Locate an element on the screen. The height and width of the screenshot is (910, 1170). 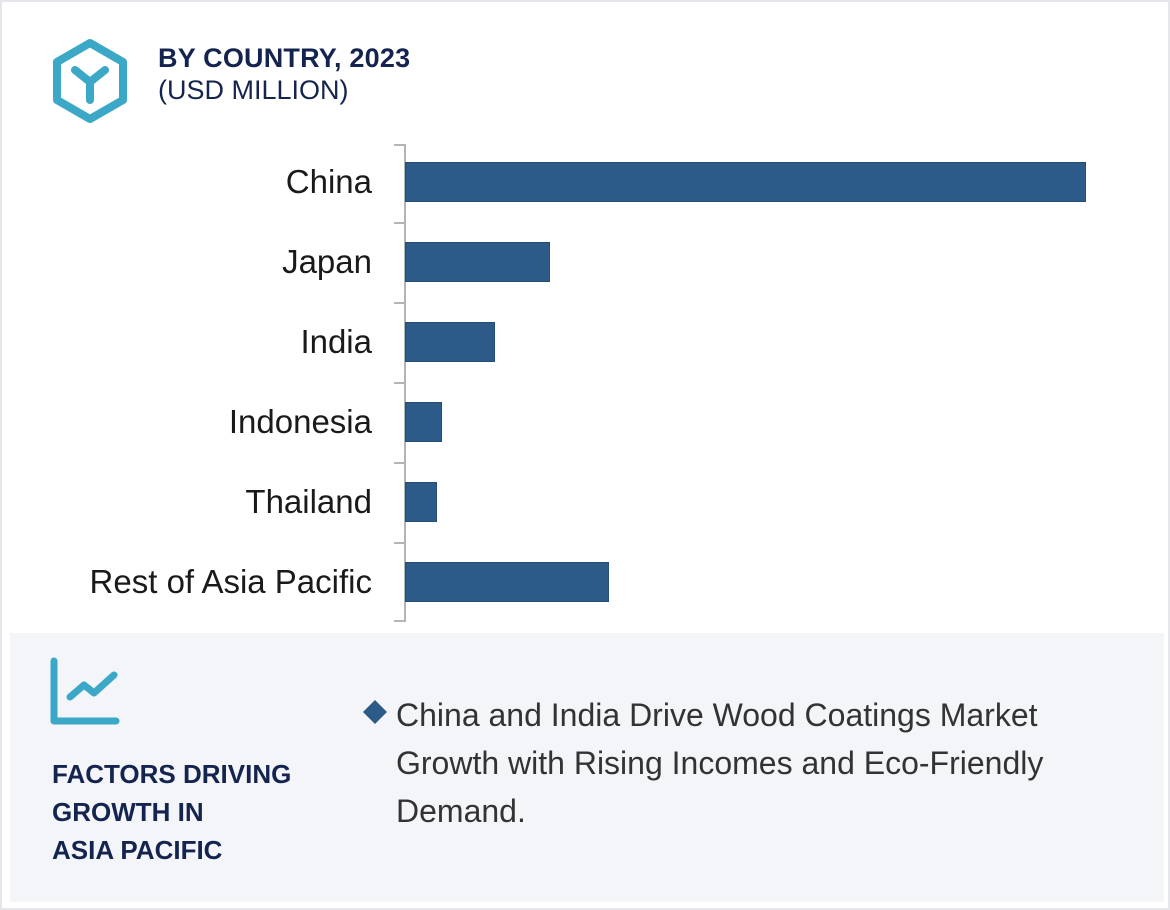
bar-row: Indonesia is located at coordinates (586, 422).